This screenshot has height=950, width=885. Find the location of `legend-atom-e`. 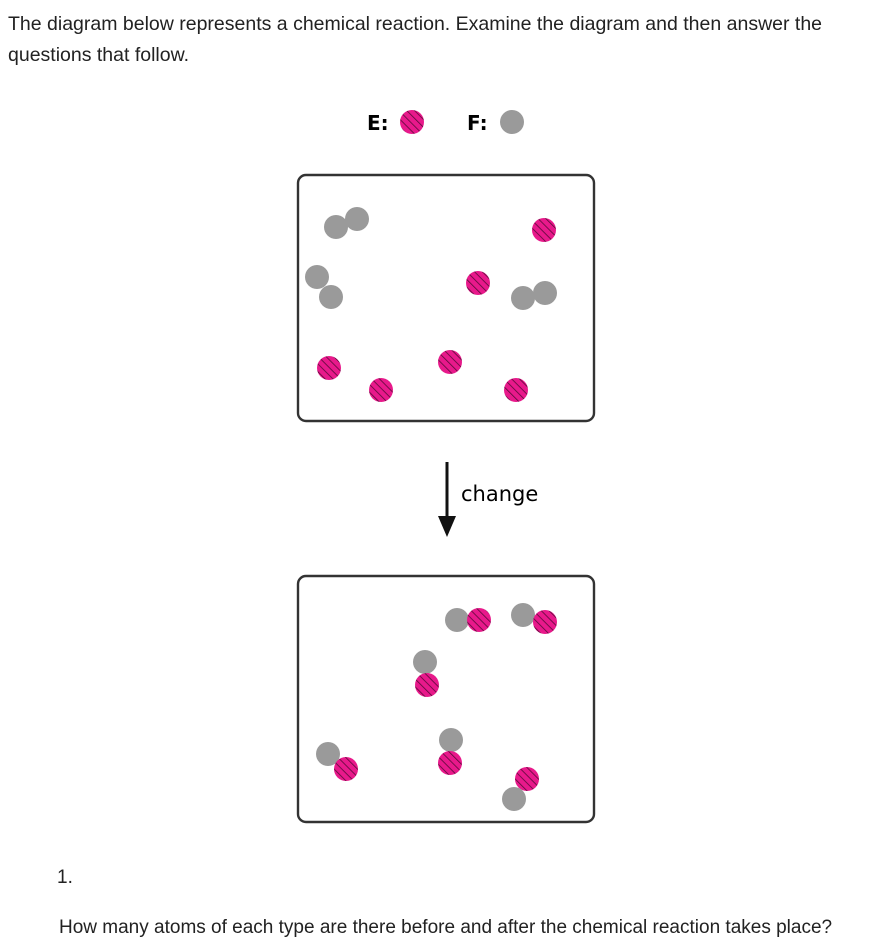

legend-atom-e is located at coordinates (412, 122).